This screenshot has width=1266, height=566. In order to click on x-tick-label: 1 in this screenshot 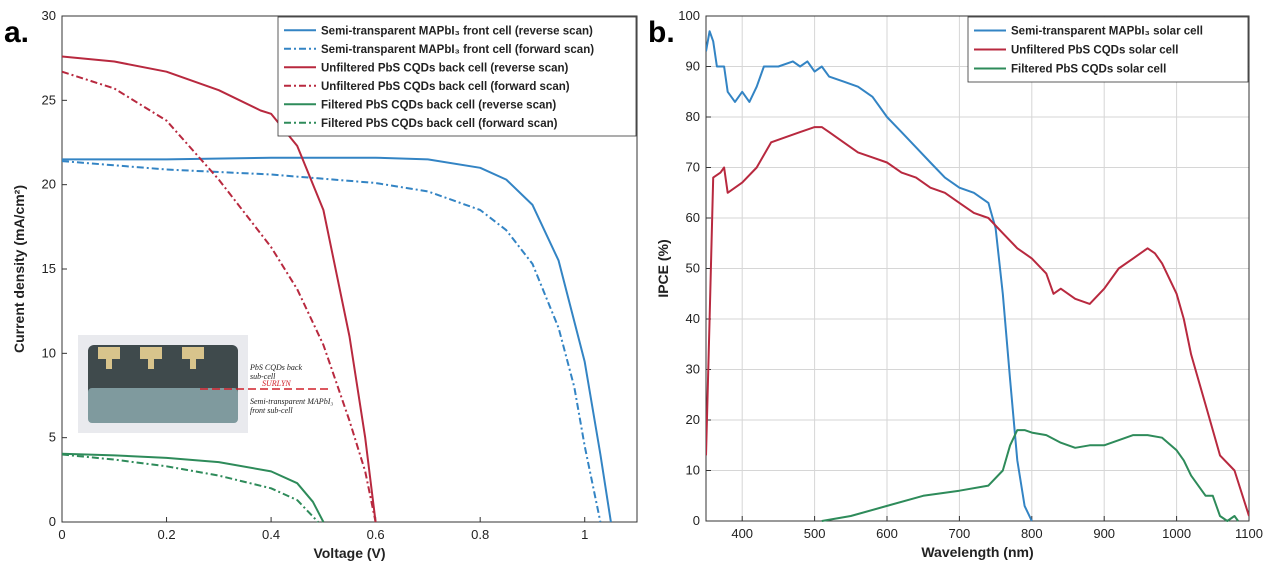, I will do `click(584, 534)`.